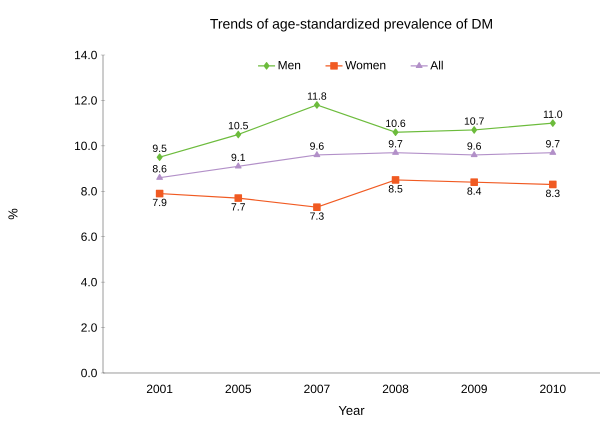  Describe the element at coordinates (396, 124) in the screenshot. I see `data-label: 10.6` at that location.